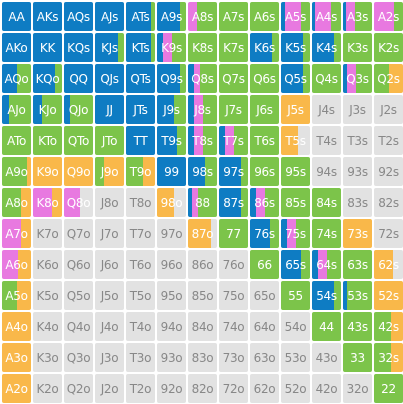 The width and height of the screenshot is (403, 404). Describe the element at coordinates (16, 78) in the screenshot. I see `hand-cell-AQo: AQo` at that location.